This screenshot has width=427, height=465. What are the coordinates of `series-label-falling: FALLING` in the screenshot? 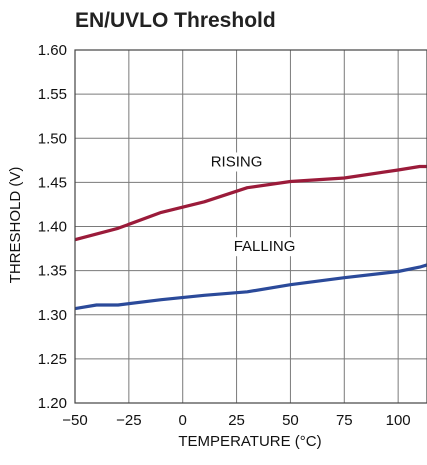 It's located at (264, 247).